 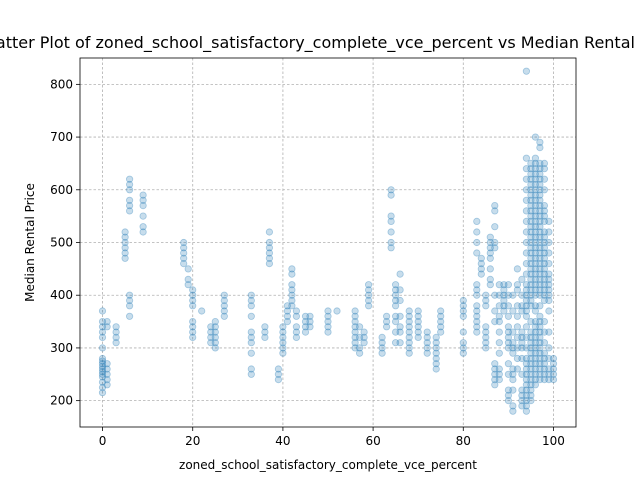 I want to click on y-tick-label: 200, so click(x=61, y=401).